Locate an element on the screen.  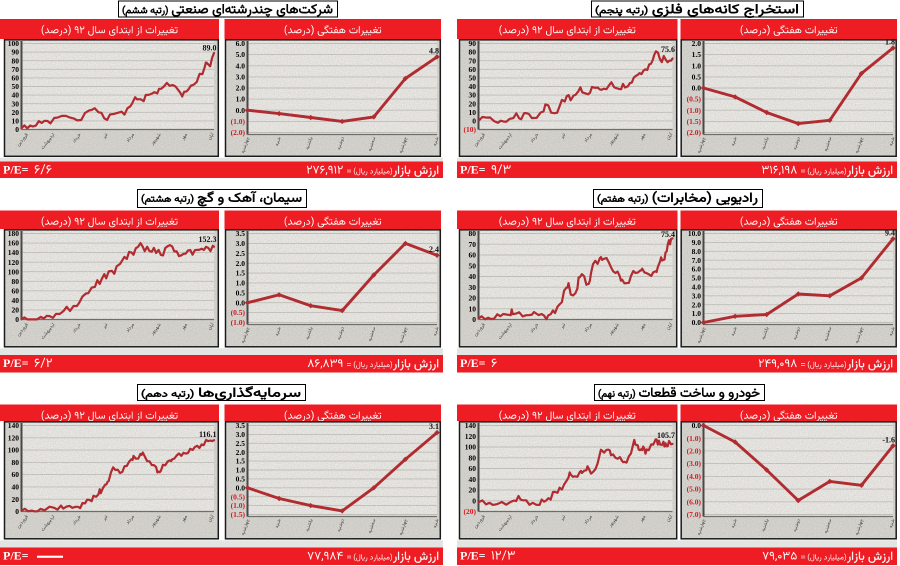
svg-text: 105.7 is located at coordinates (666, 435).